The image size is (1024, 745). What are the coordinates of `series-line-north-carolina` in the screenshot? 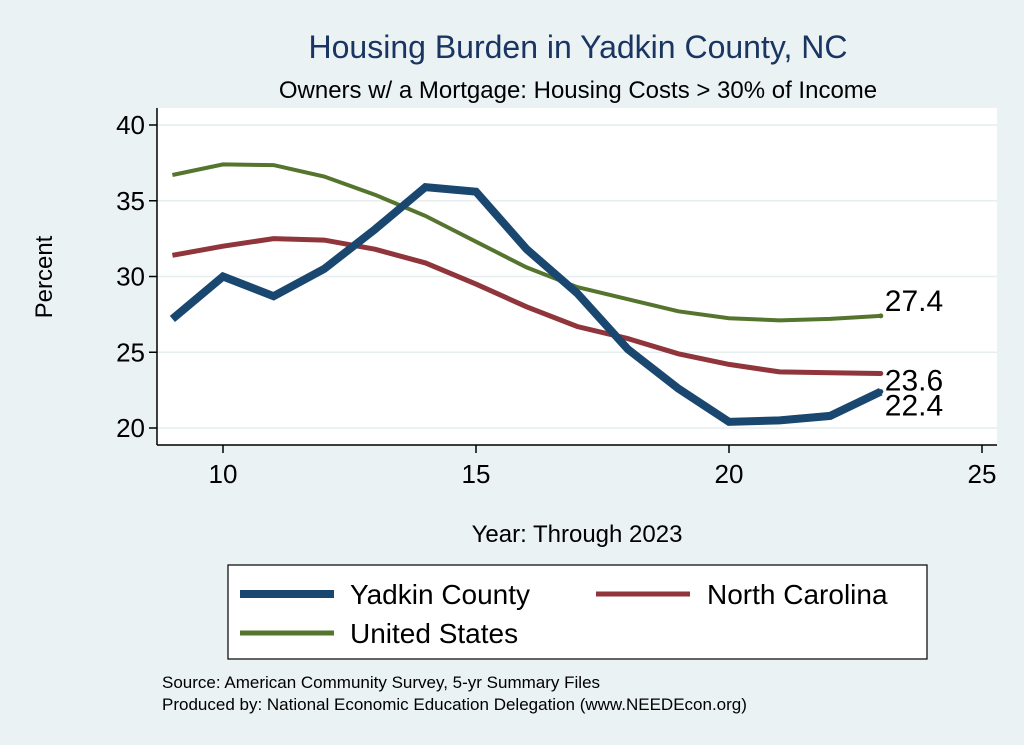 It's located at (526, 306).